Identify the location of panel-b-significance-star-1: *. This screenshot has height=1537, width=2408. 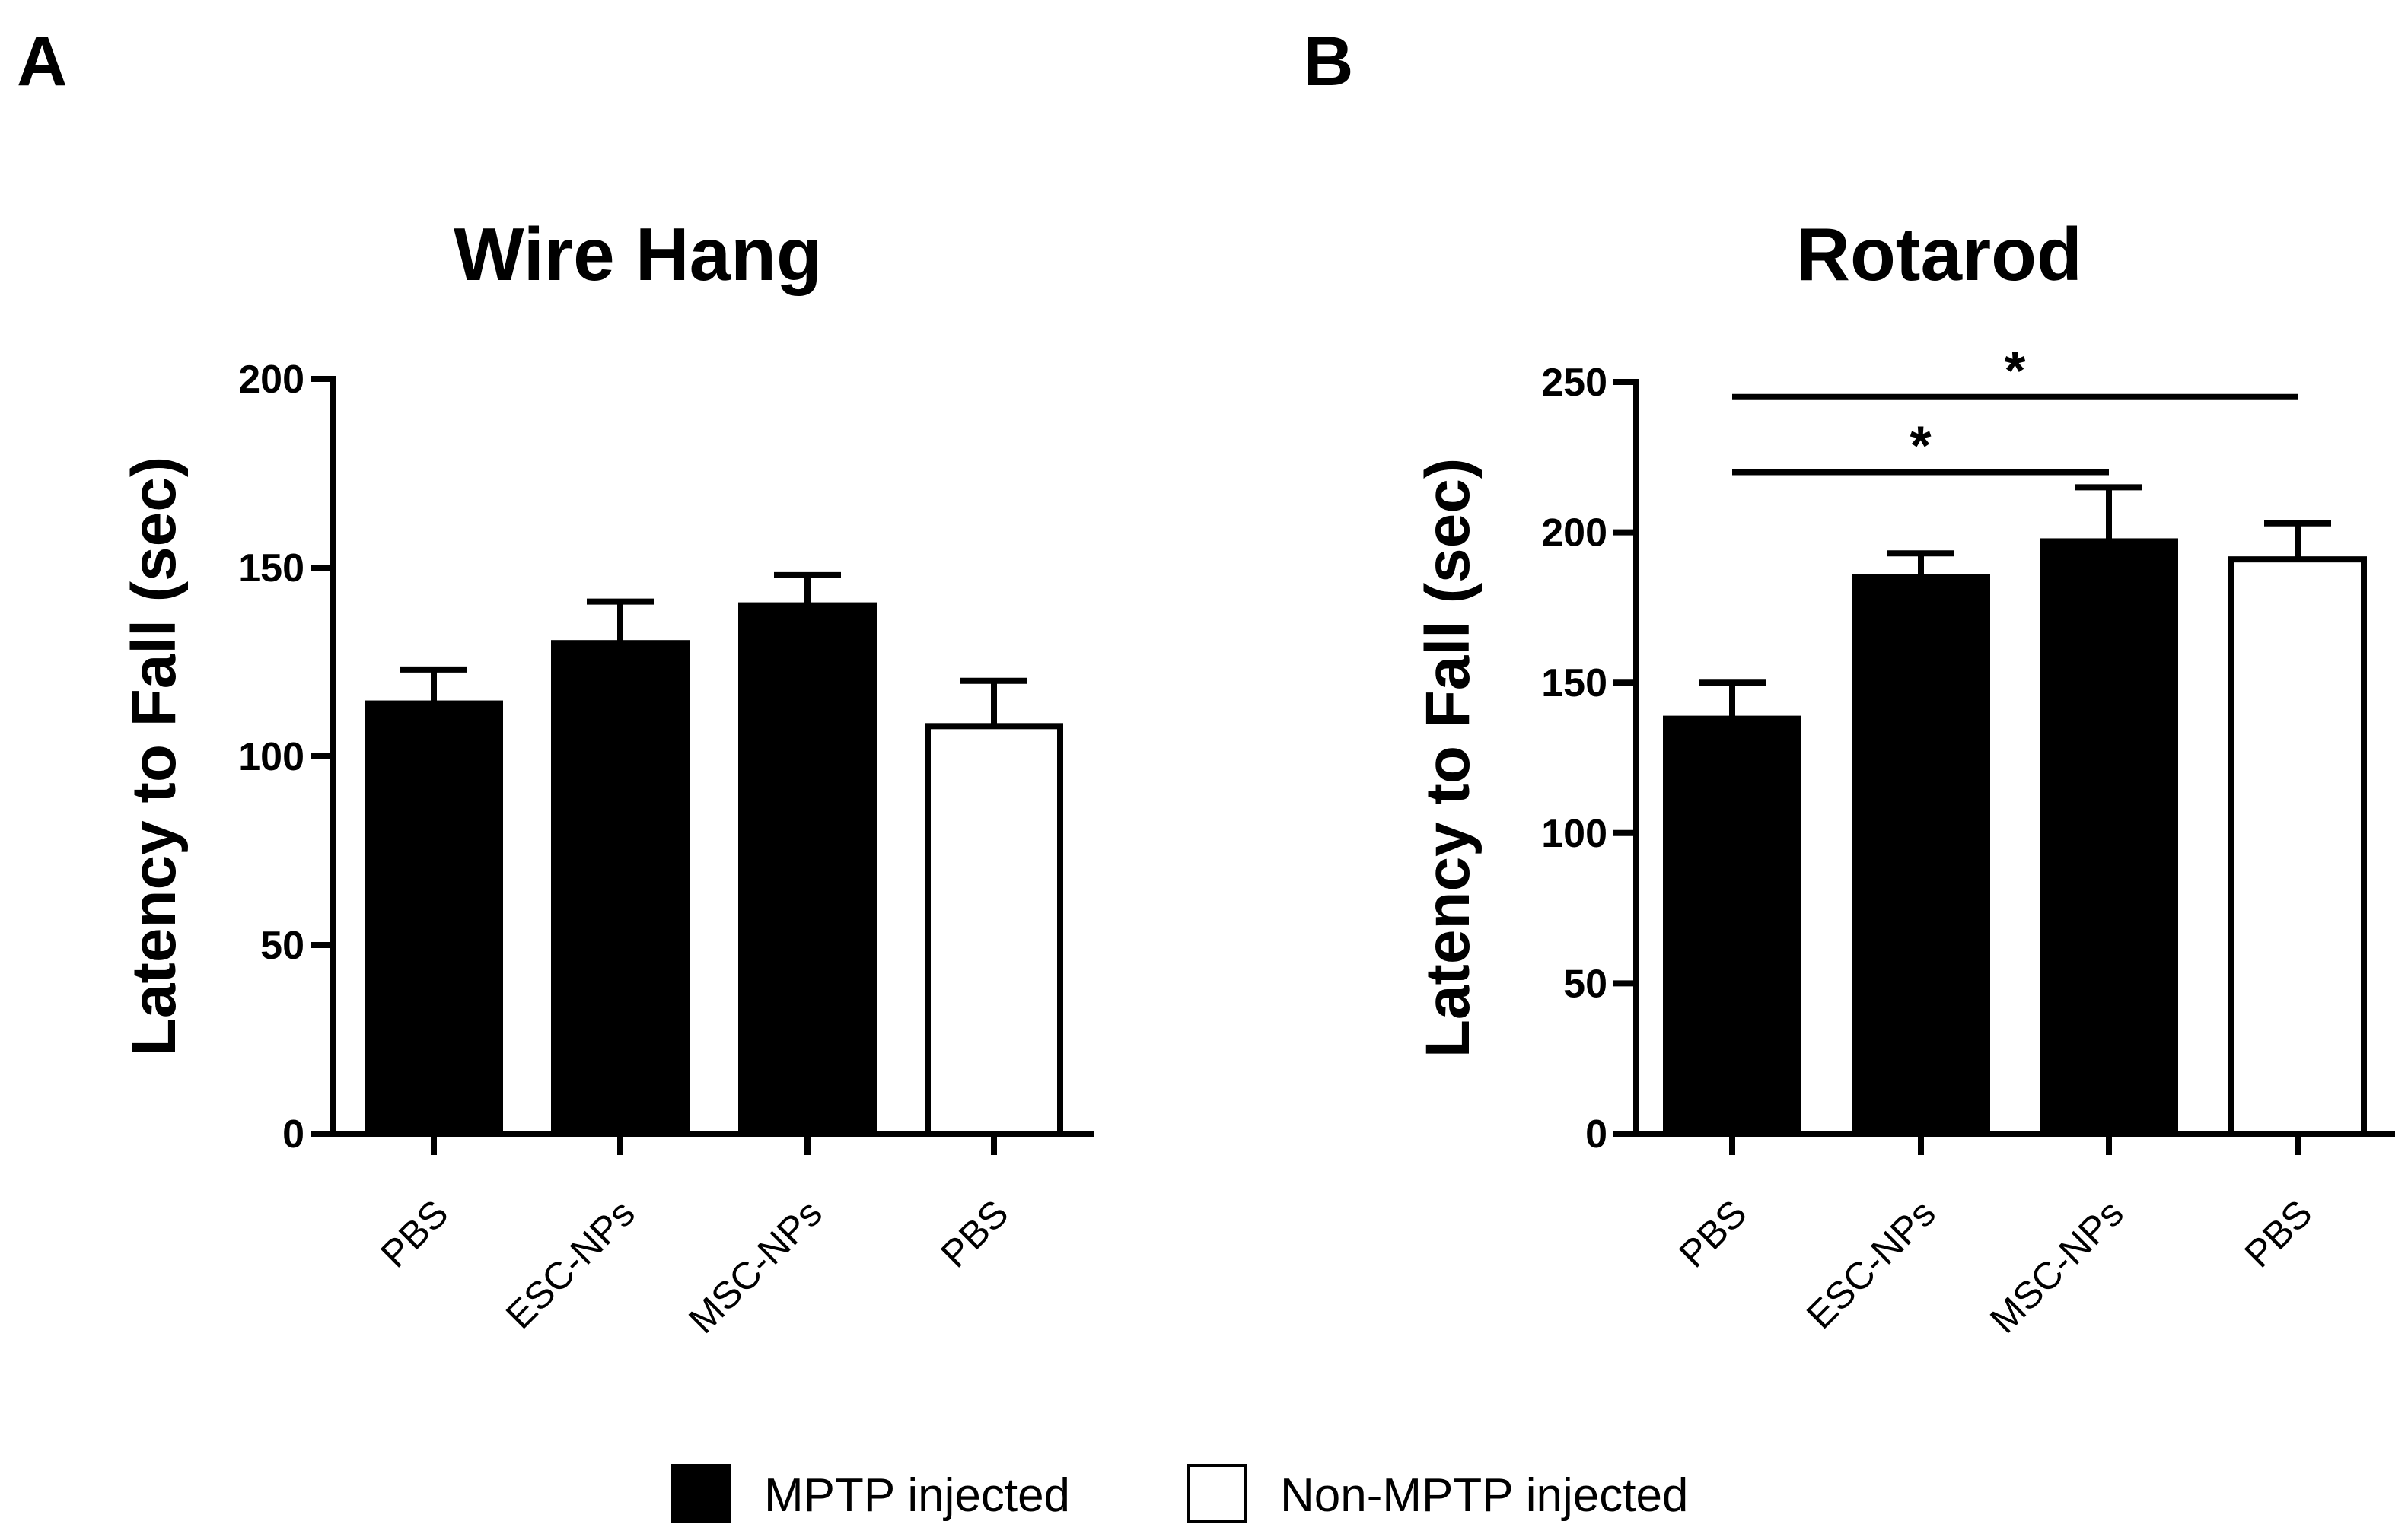
(1920, 447).